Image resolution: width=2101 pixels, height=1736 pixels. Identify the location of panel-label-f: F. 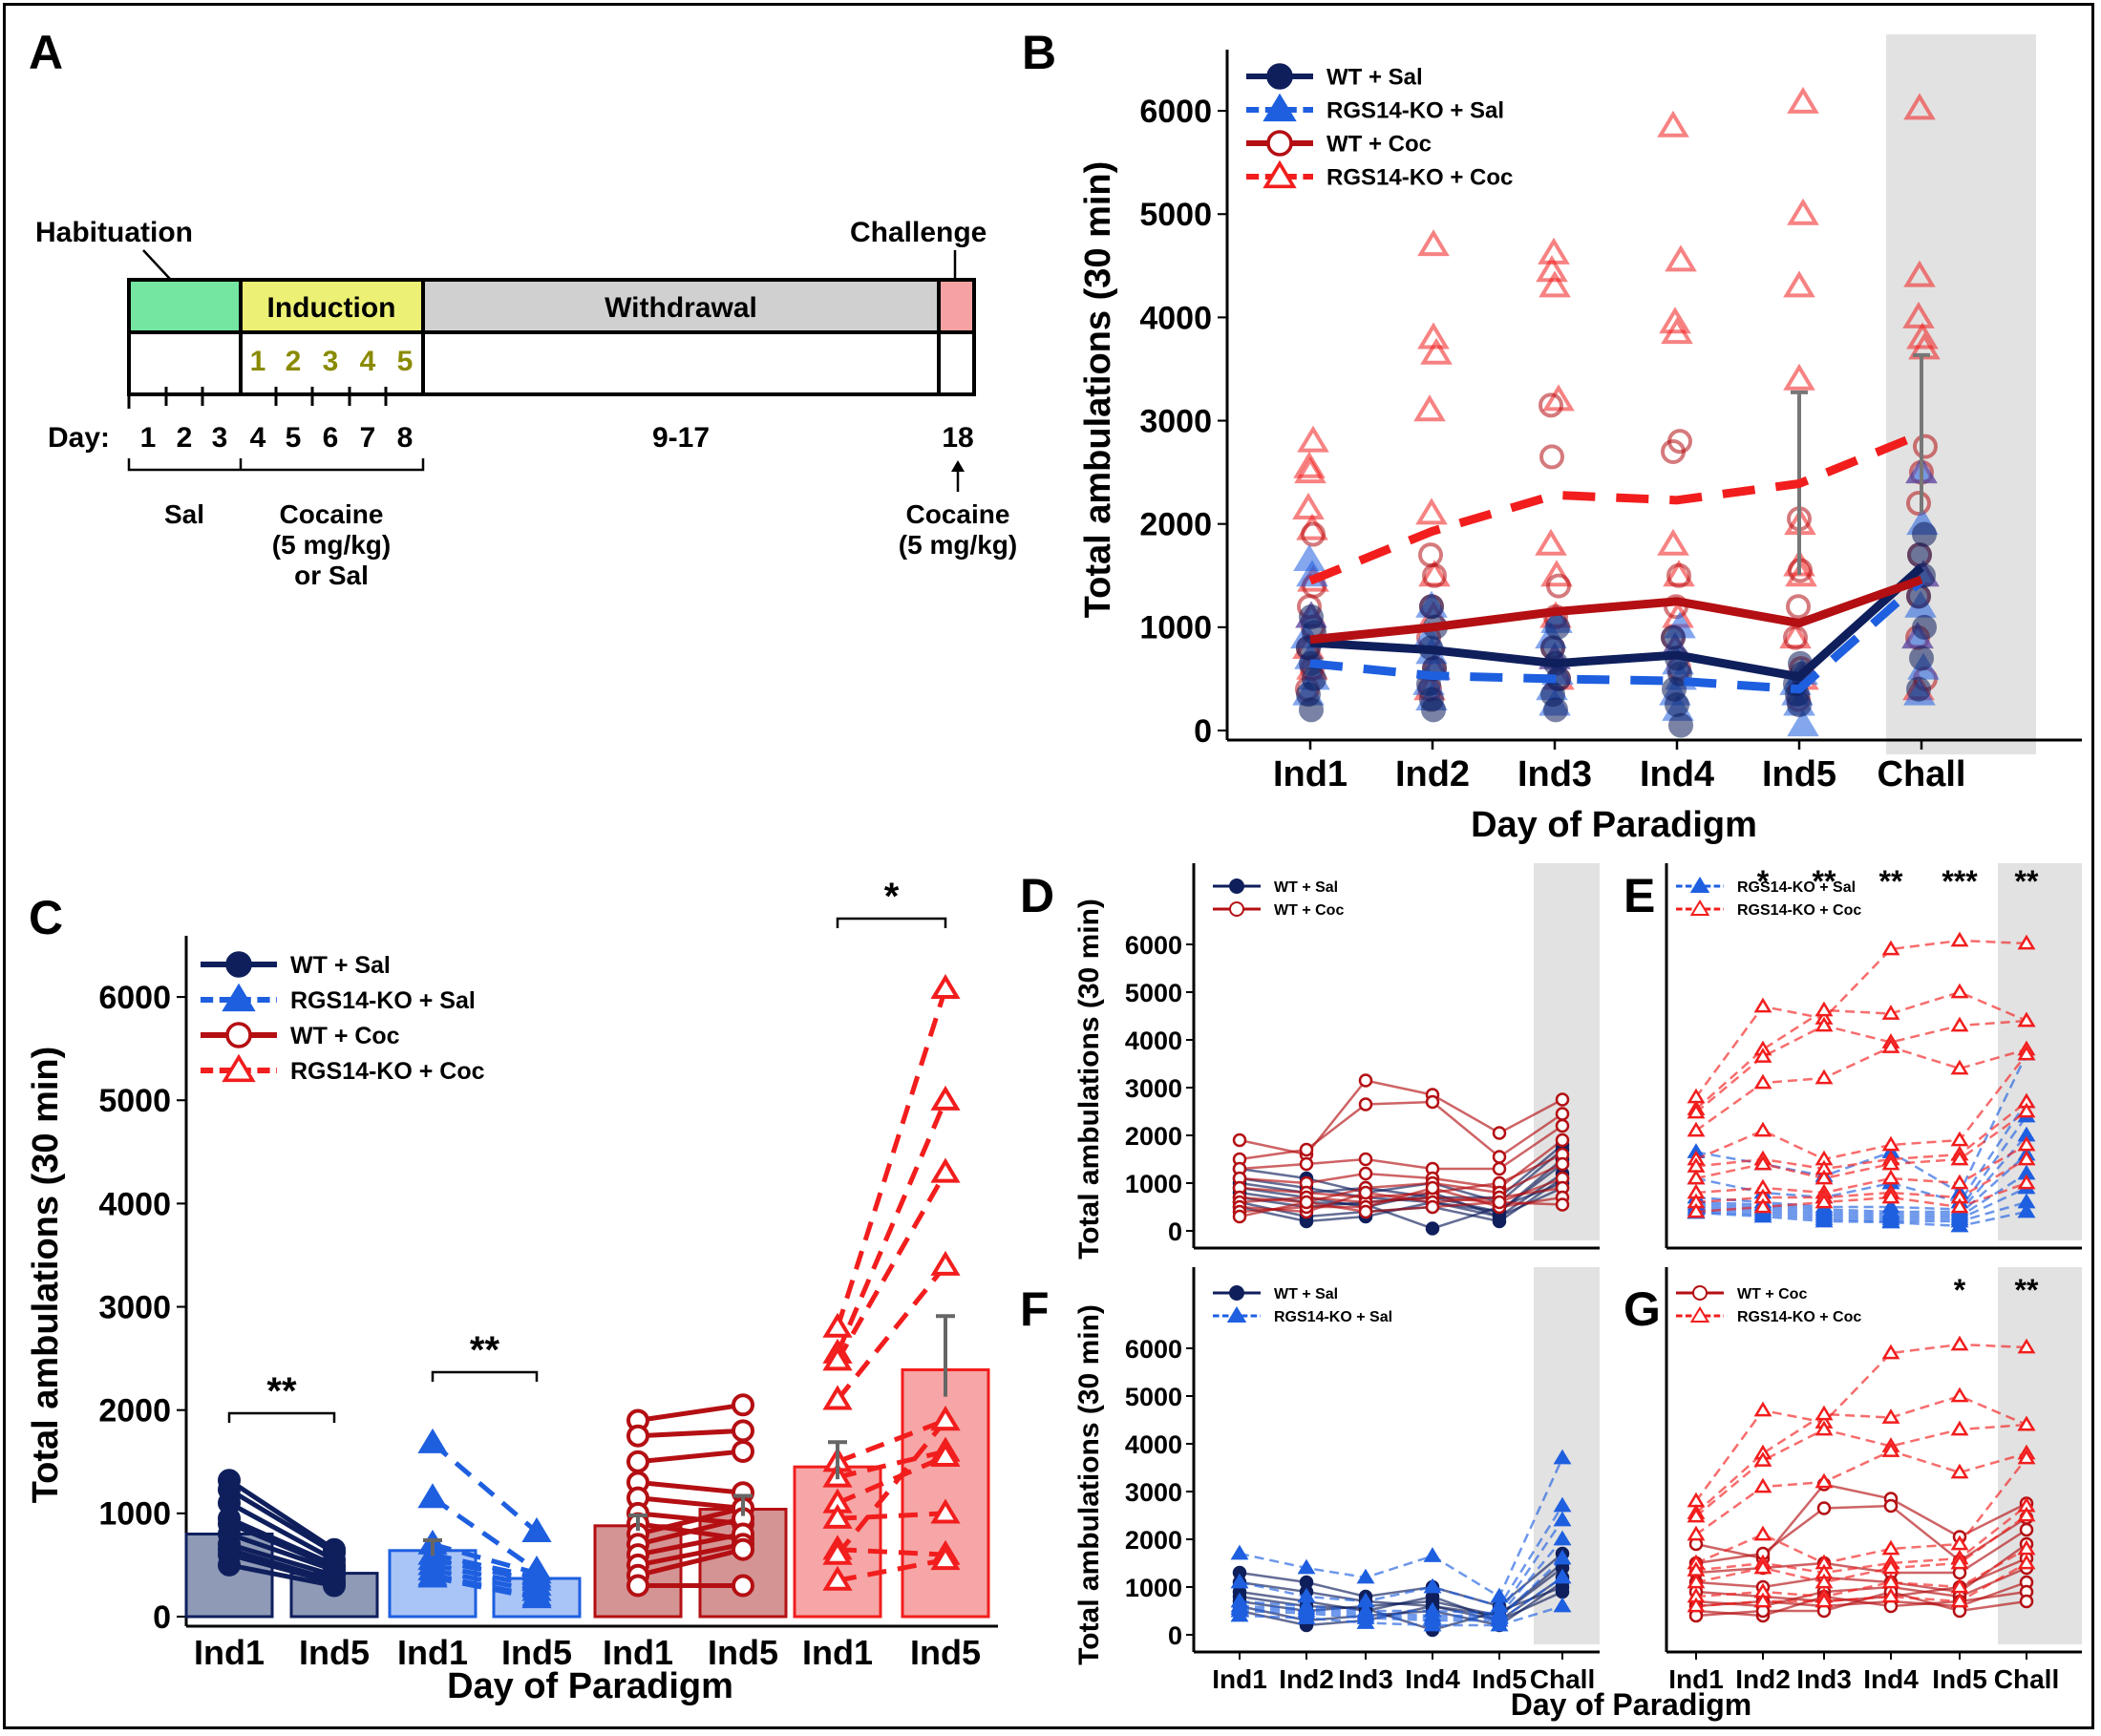
(1035, 1309).